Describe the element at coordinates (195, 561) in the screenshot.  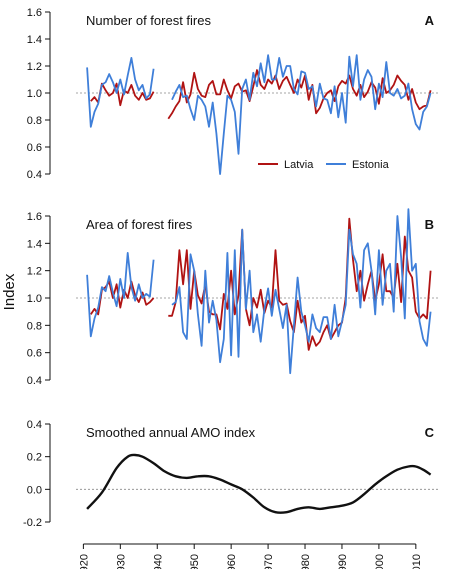
I see `x-tick-label: 1950` at that location.